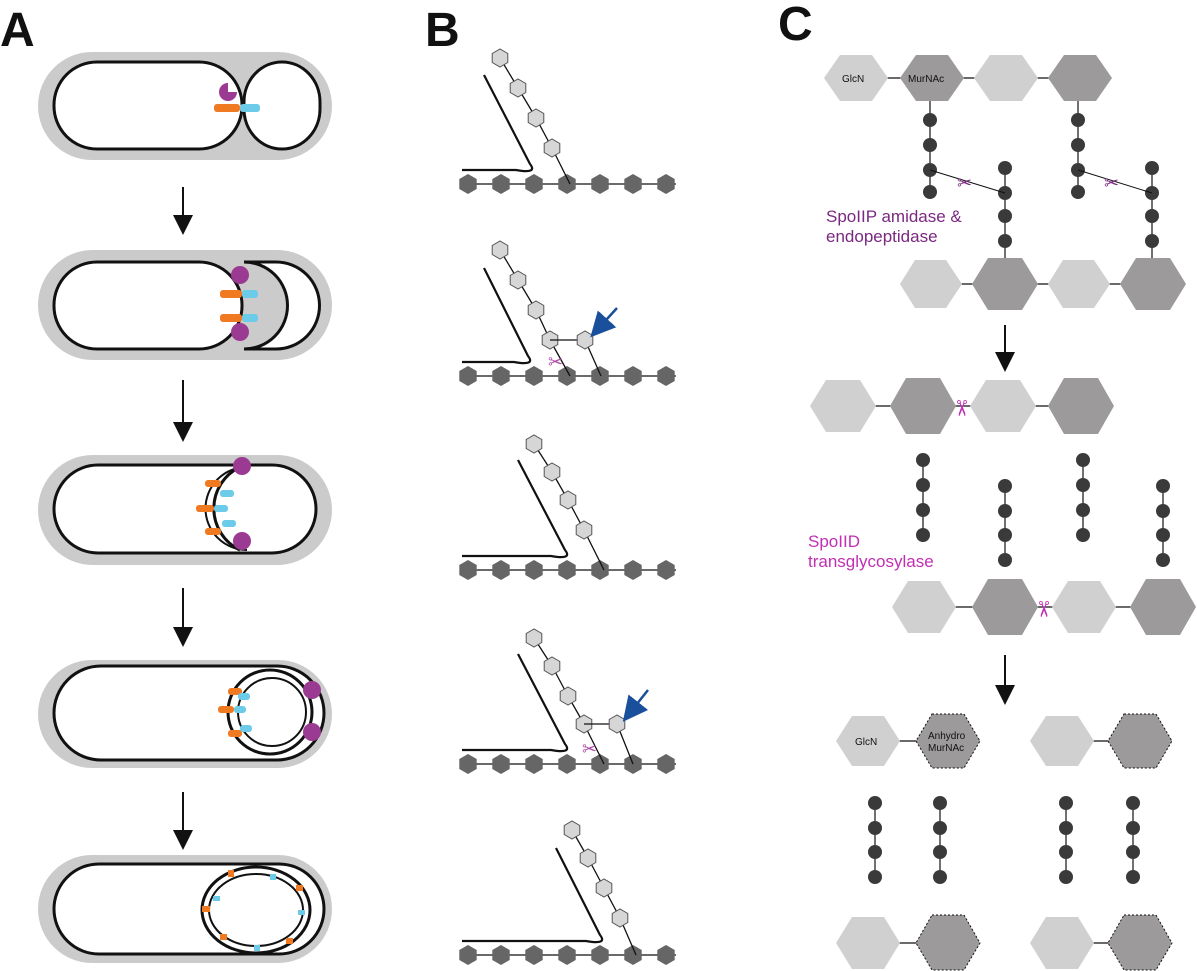  What do you see at coordinates (946, 748) in the screenshot?
I see `anhydro-label-line2: MurNAc` at bounding box center [946, 748].